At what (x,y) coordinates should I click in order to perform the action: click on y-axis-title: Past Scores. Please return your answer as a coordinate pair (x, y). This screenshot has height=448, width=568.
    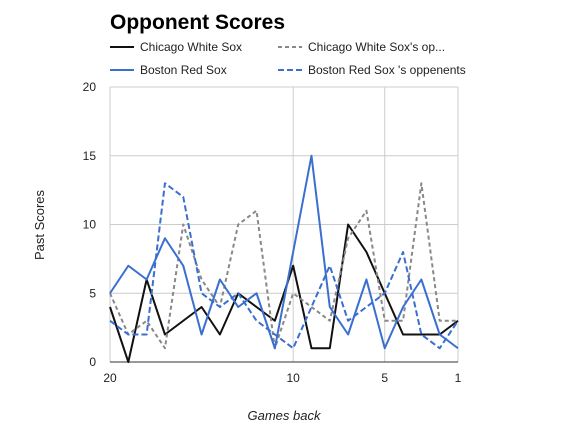
    Looking at the image, I should click on (39, 224).